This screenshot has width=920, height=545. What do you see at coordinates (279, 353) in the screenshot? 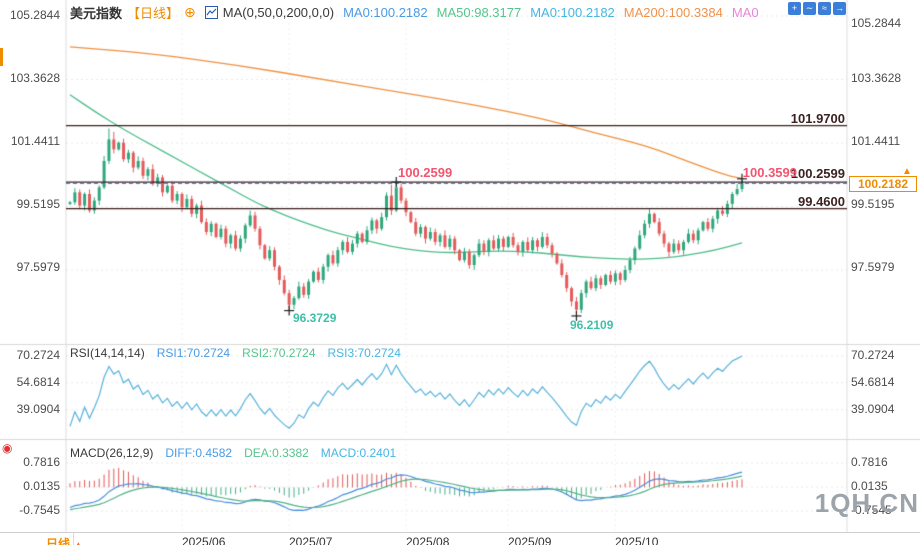
I see `rsi2-value: RSI2:70.2724` at bounding box center [279, 353].